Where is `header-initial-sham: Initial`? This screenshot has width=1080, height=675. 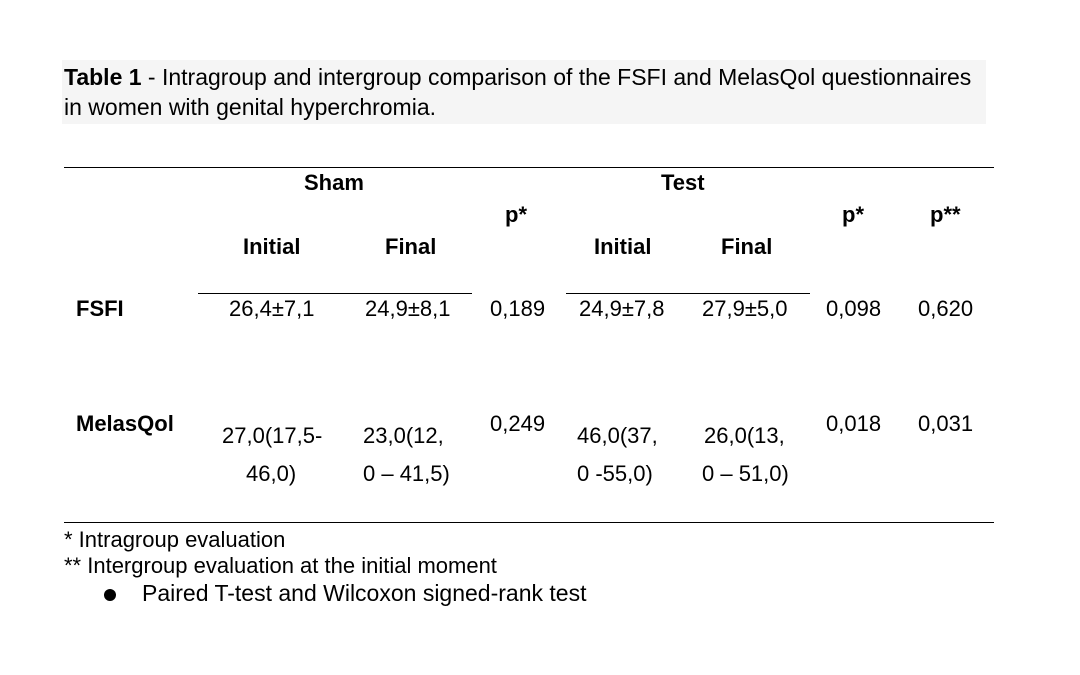 header-initial-sham: Initial is located at coordinates (272, 246).